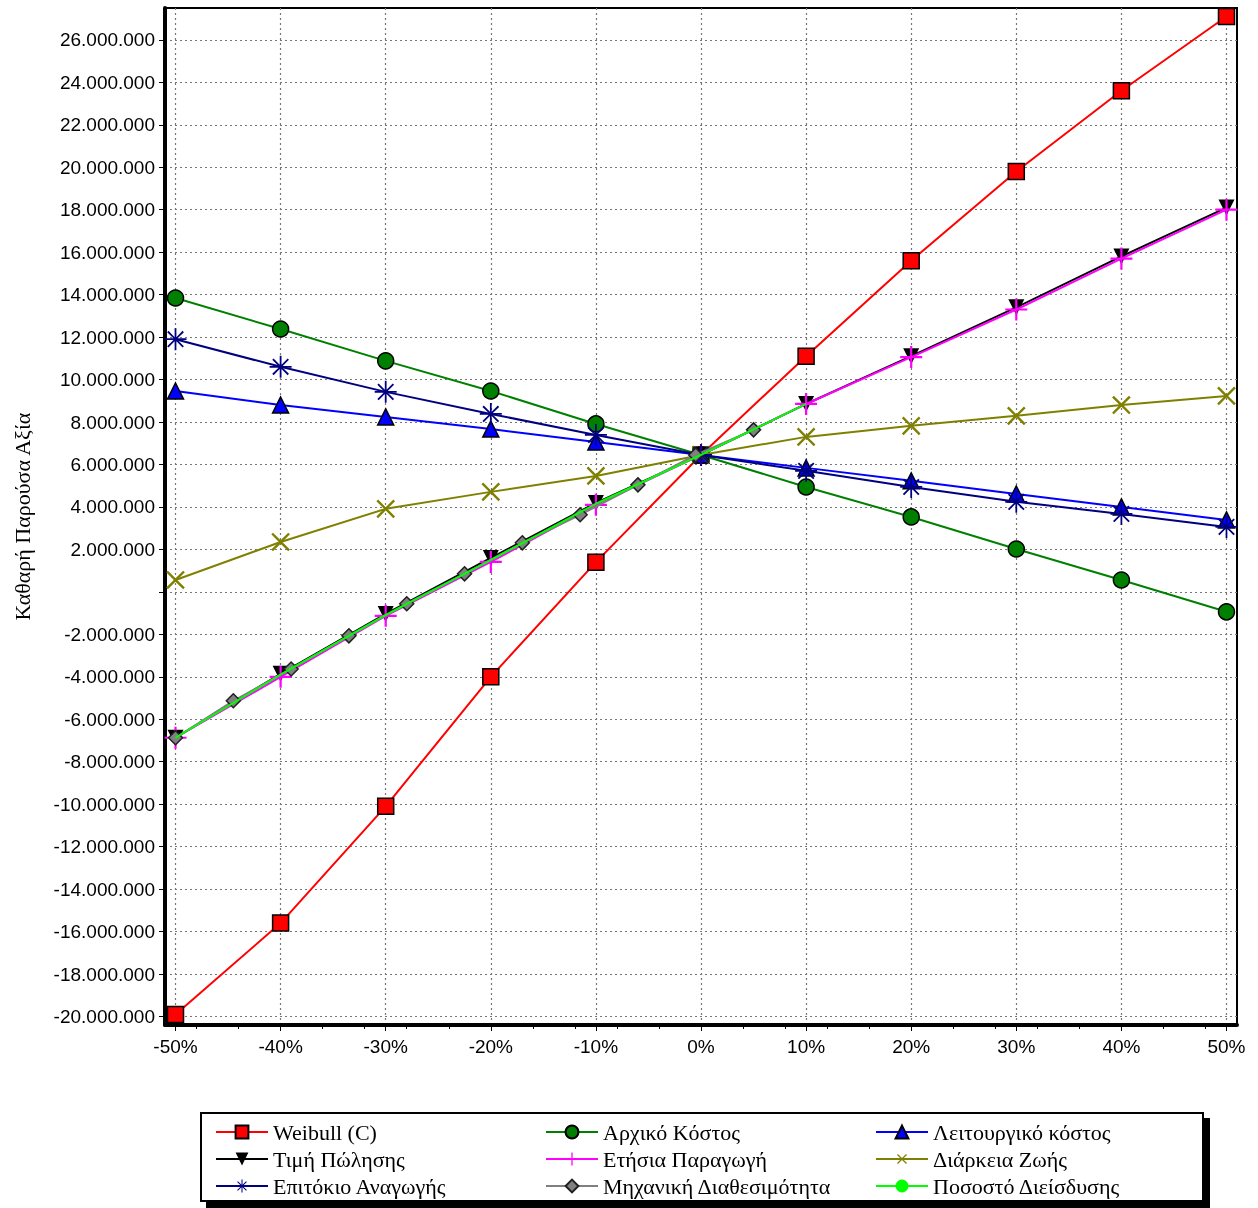 The width and height of the screenshot is (1258, 1208). Describe the element at coordinates (717, 1186) in the screenshot. I see `legend-label: Μηχανική Διαθεσιμότητα` at that location.